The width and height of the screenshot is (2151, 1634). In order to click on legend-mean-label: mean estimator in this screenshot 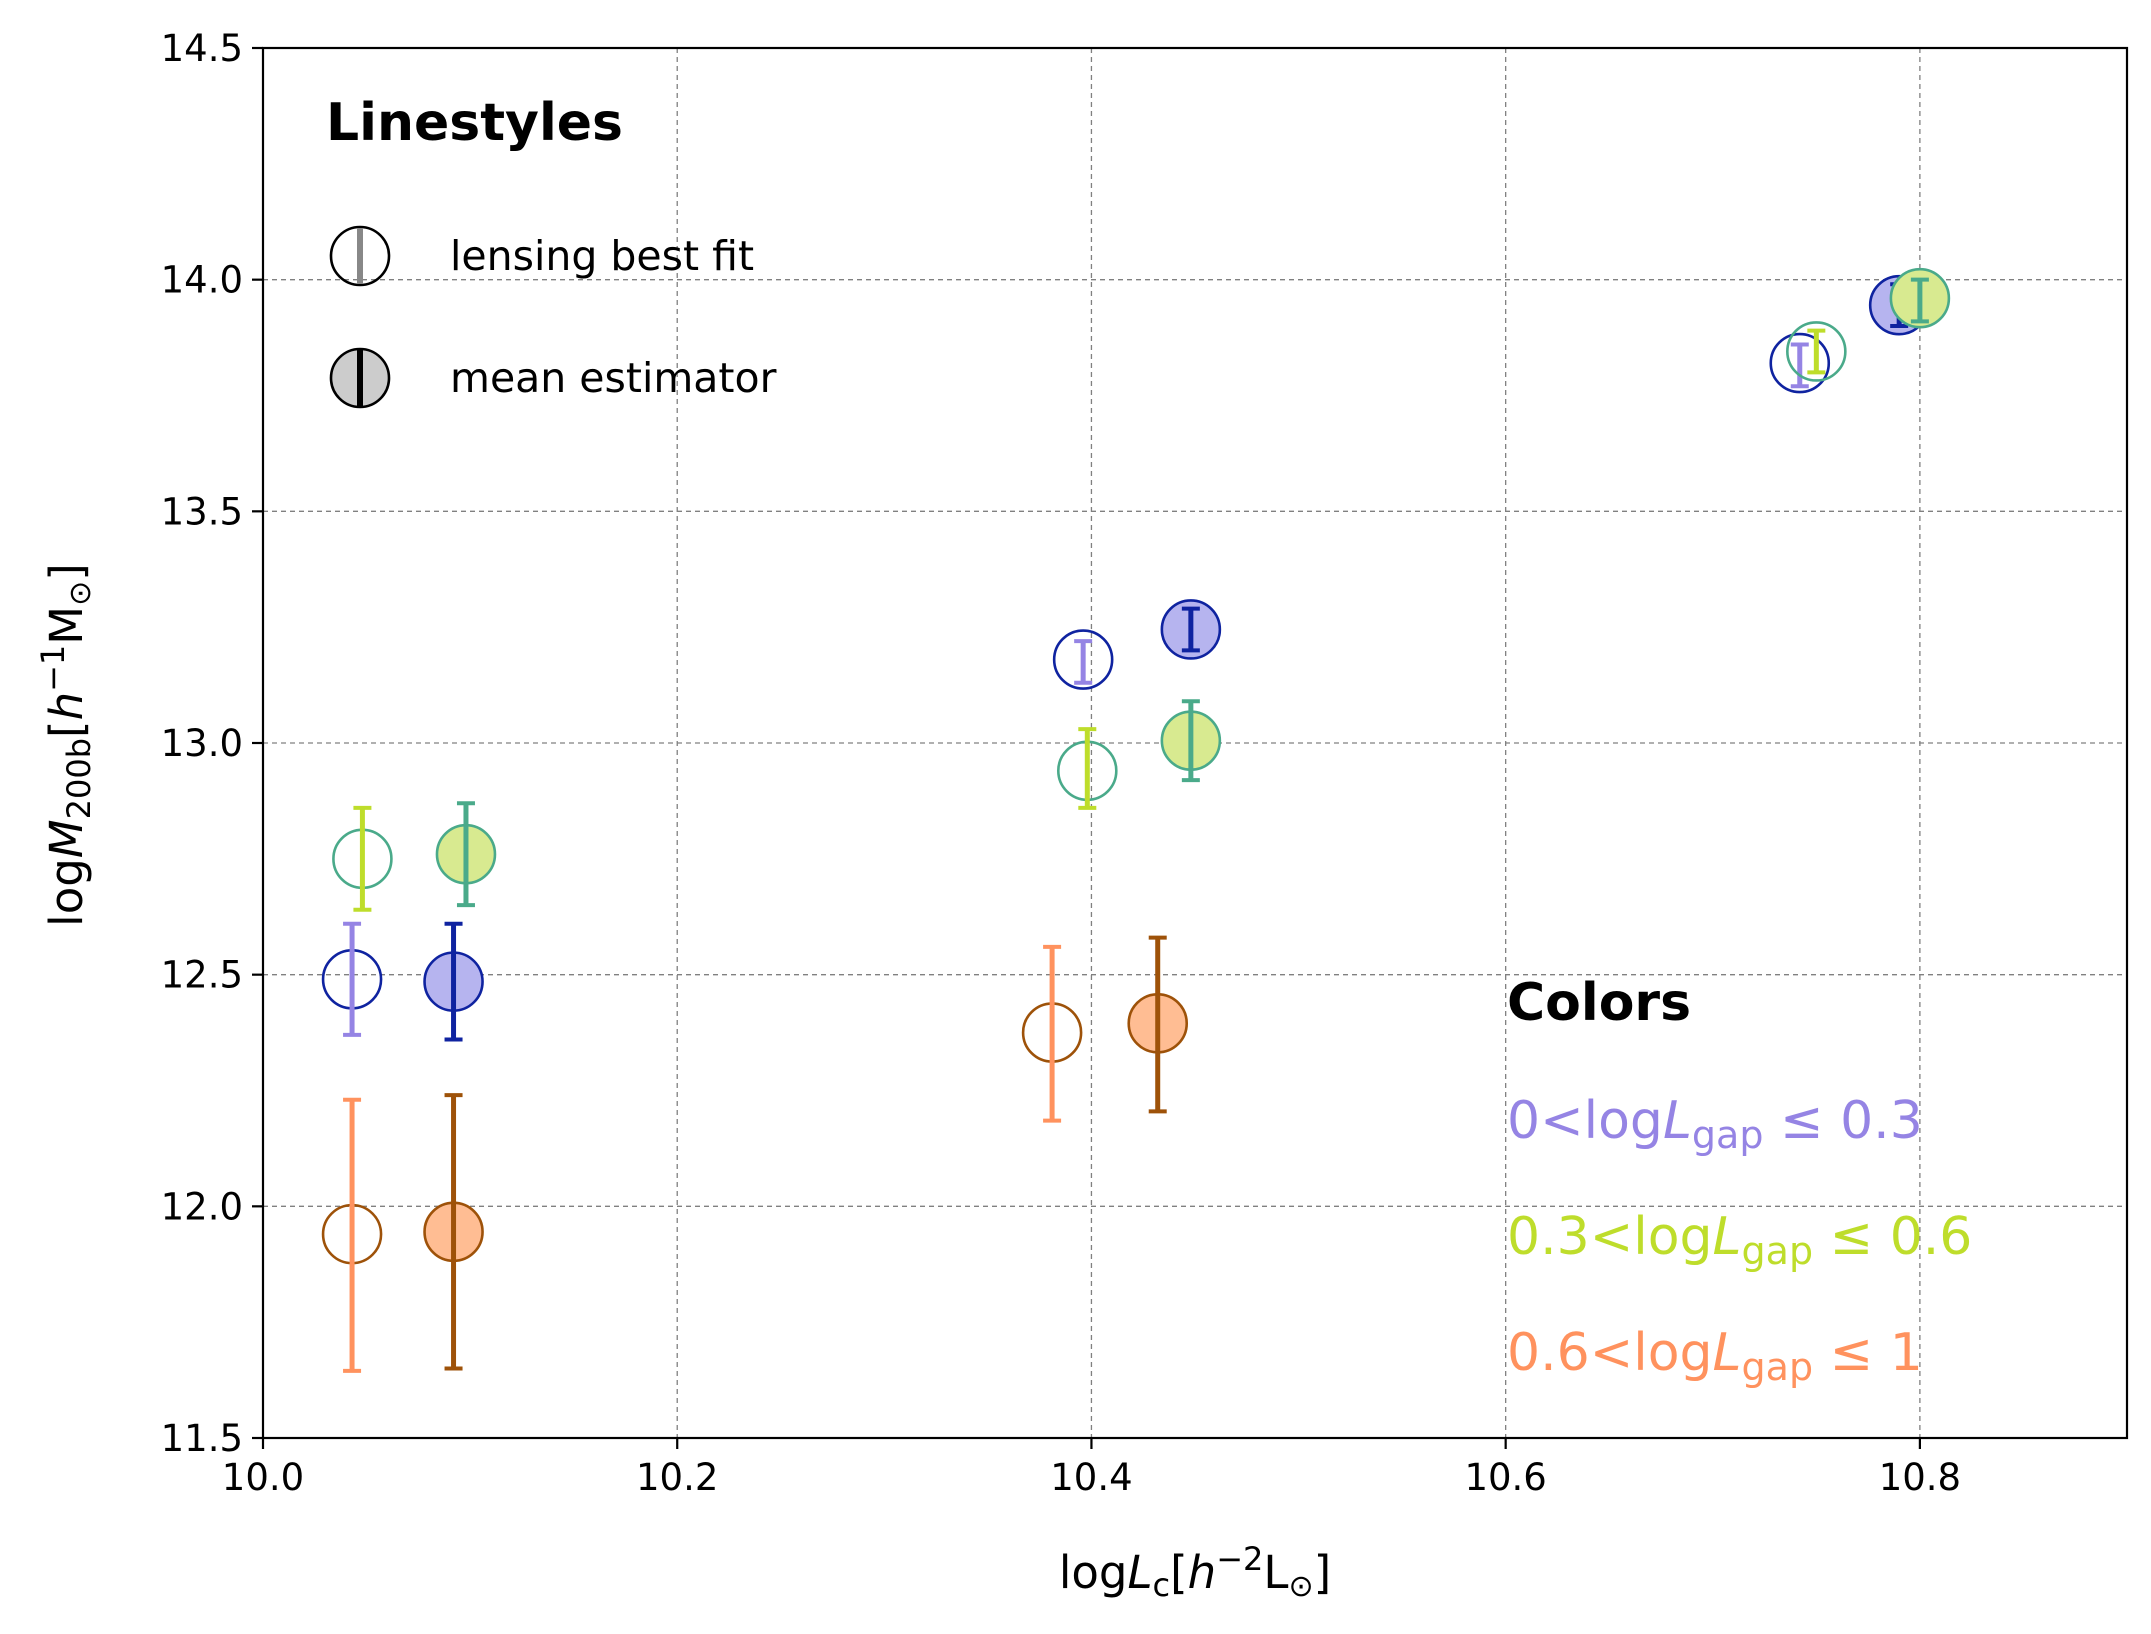, I will do `click(613, 378)`.